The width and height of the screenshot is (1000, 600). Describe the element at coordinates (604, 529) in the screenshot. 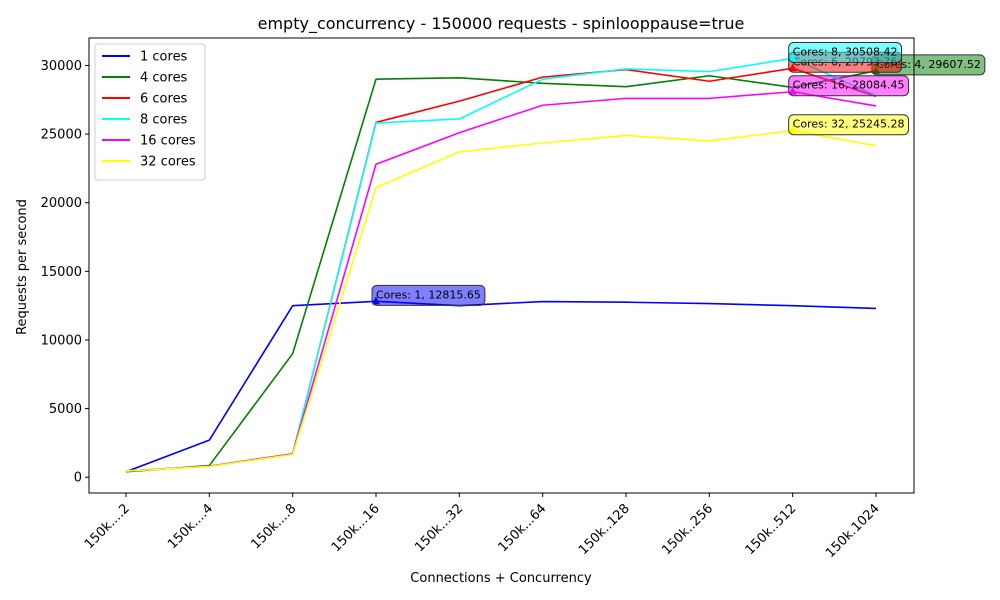

I see `x-tick-label: 150k..128` at that location.